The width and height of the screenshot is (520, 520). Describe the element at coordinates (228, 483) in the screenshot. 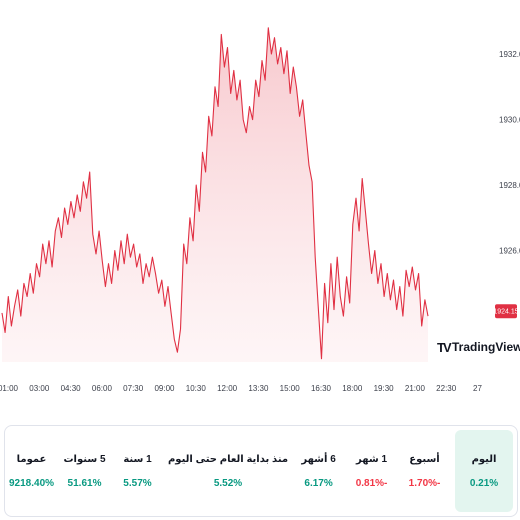

I see `performance-period-value: 5.52%` at that location.